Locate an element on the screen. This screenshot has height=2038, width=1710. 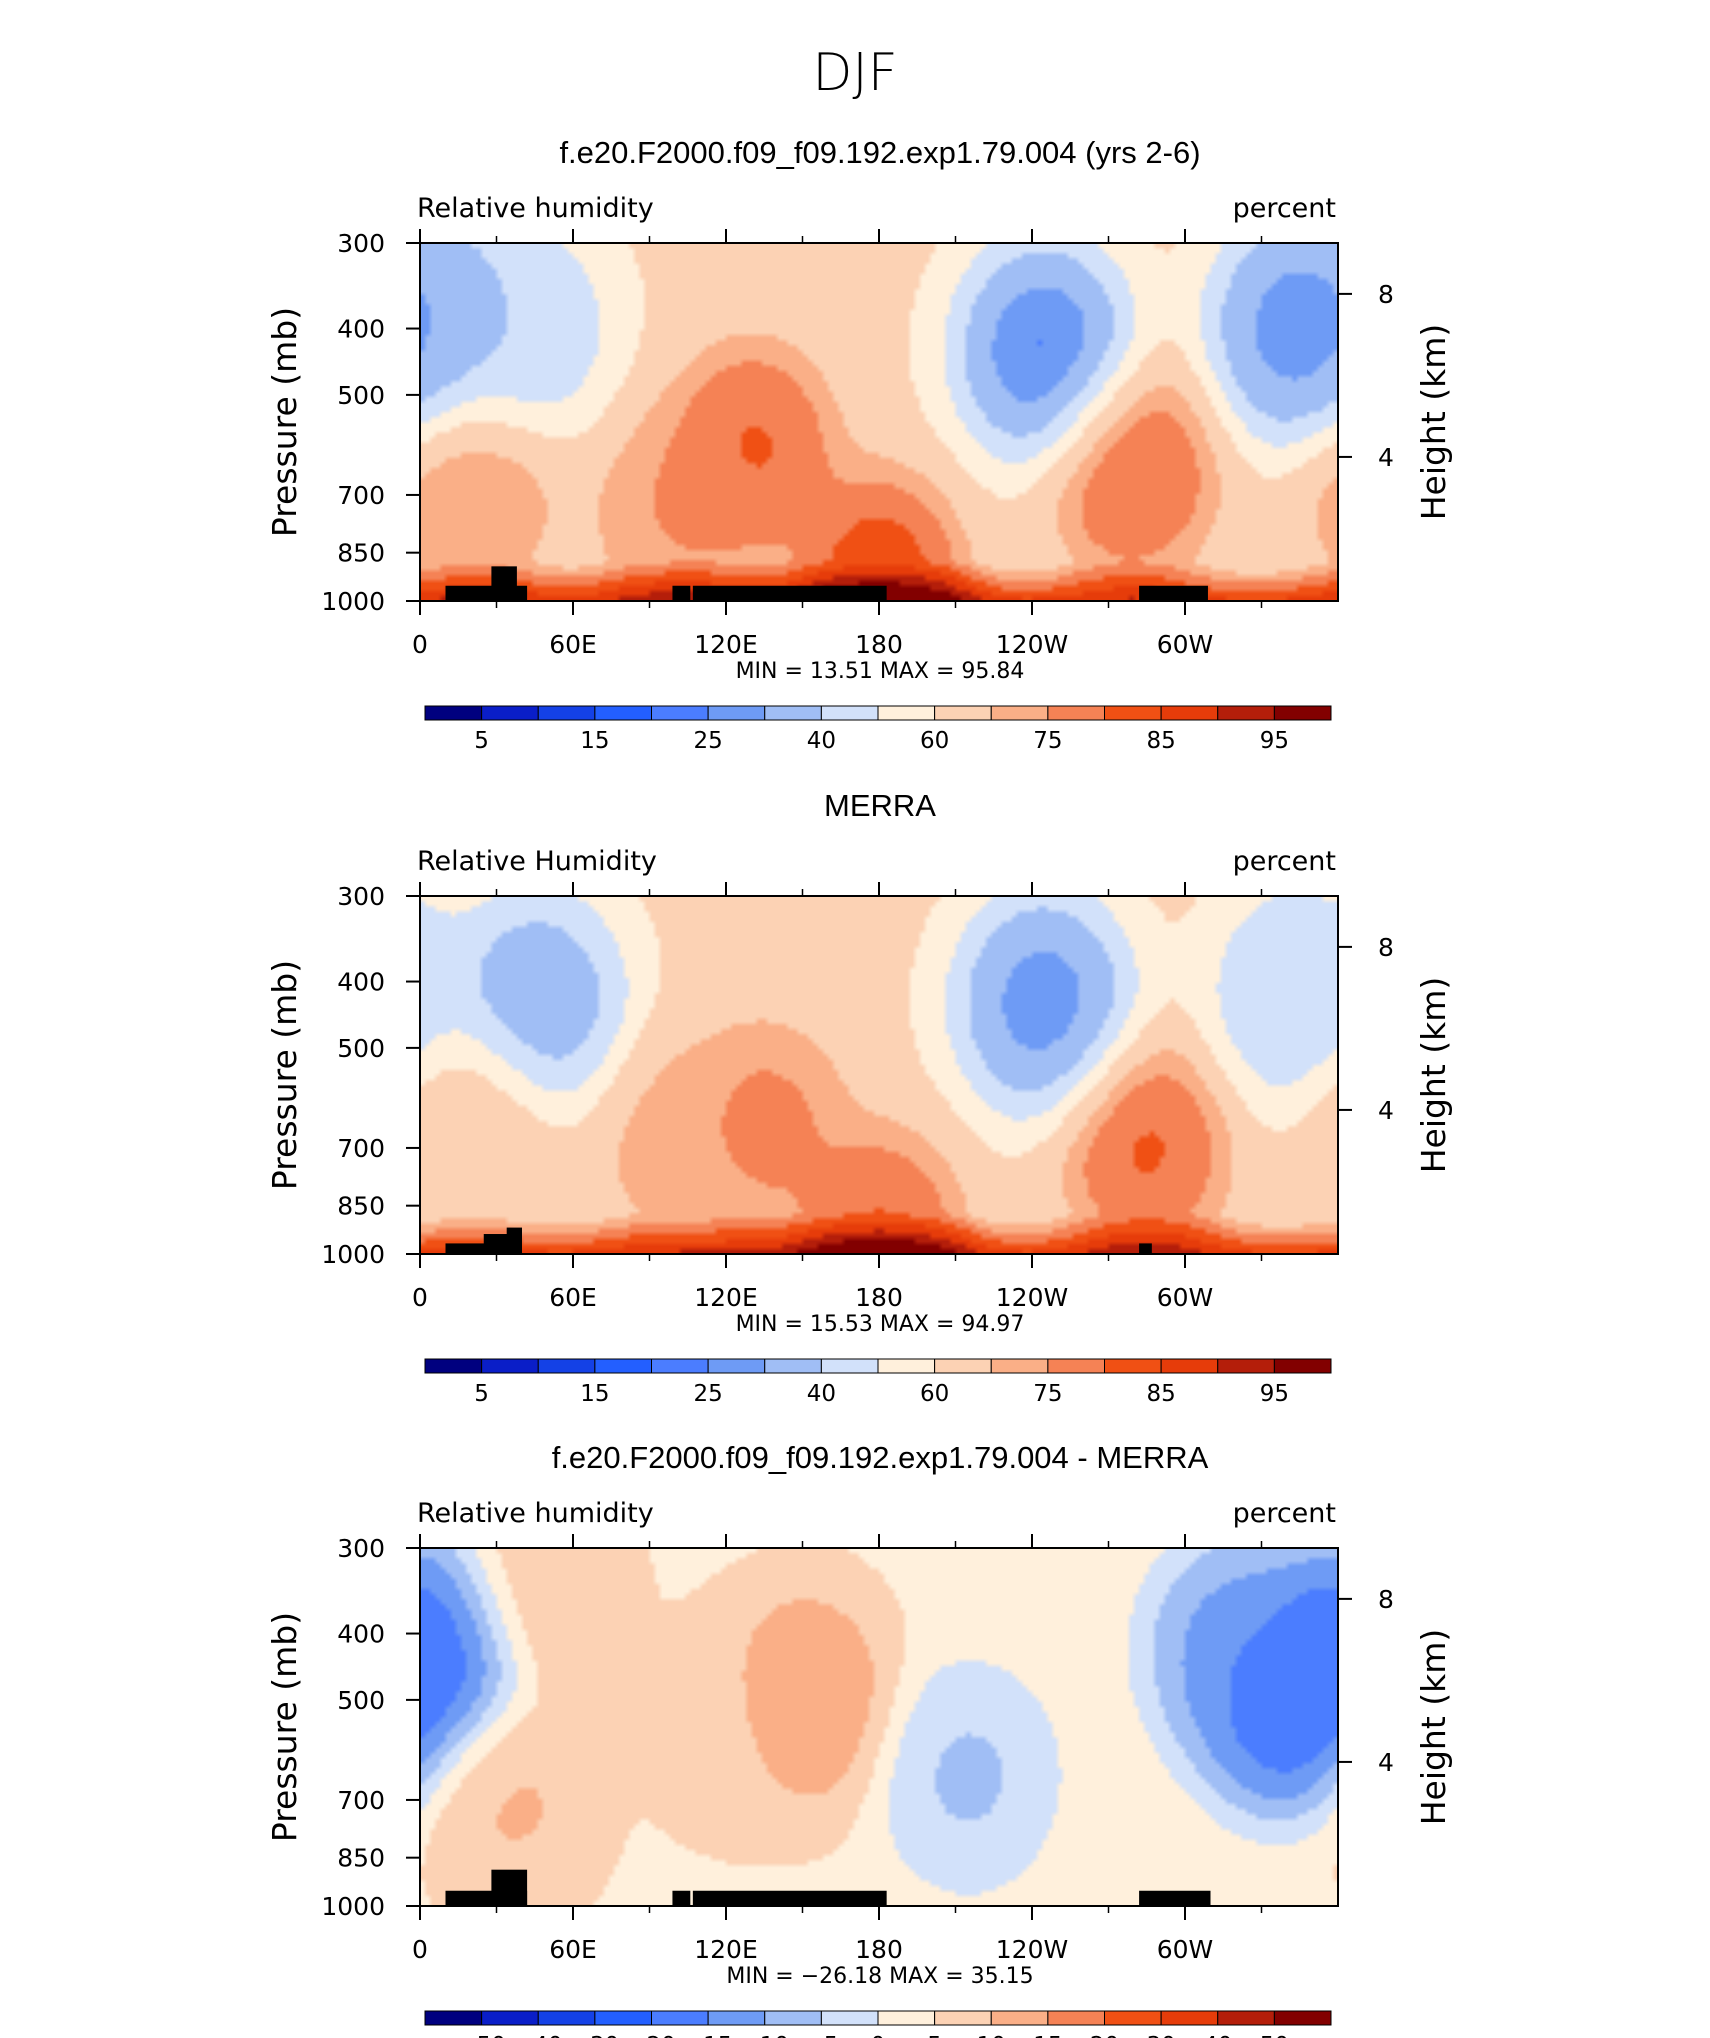
colorbar-label: 0 is located at coordinates (878, 2035).